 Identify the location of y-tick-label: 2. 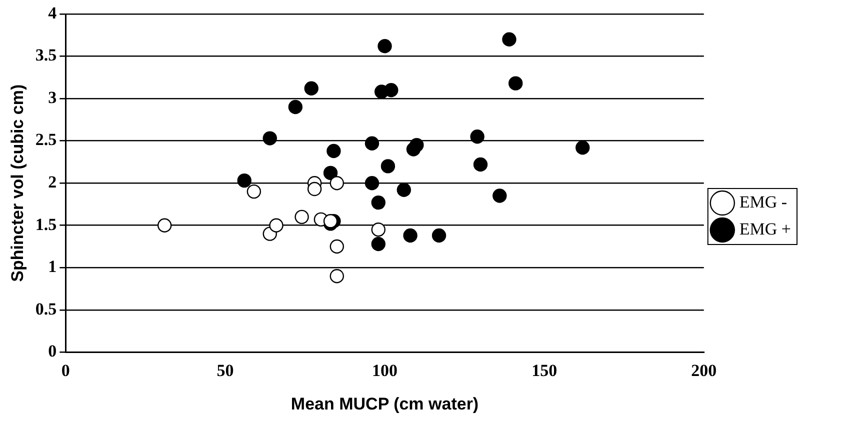
(52, 182).